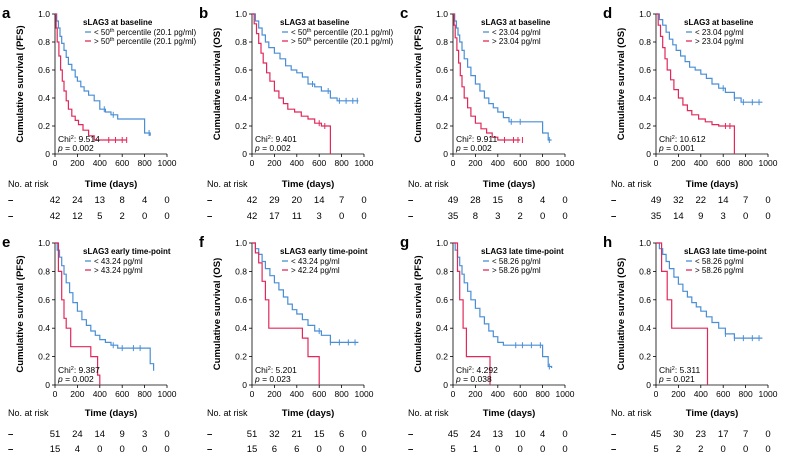  What do you see at coordinates (452, 449) in the screenshot?
I see `risk-count: 5` at bounding box center [452, 449].